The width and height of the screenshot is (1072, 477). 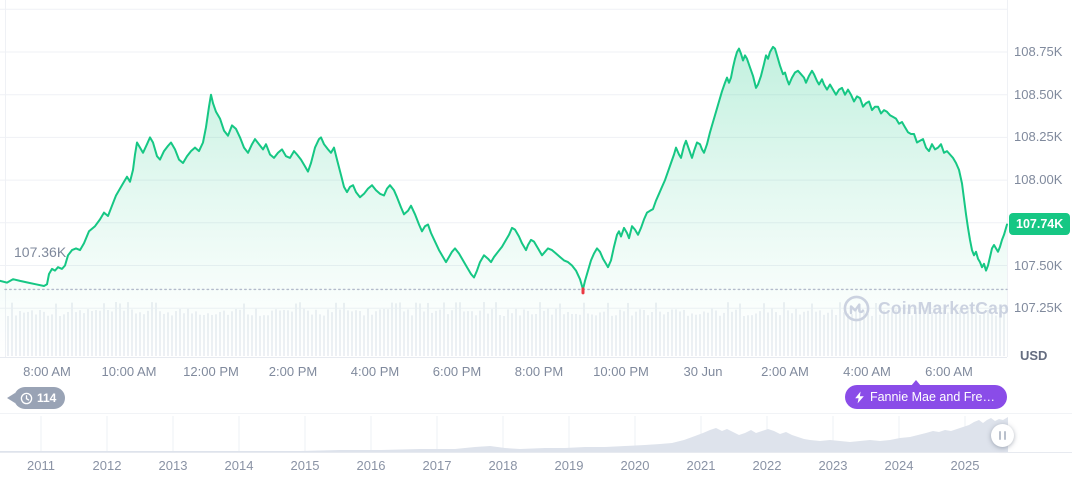 I want to click on timeline-year-label: 2022, so click(x=767, y=465).